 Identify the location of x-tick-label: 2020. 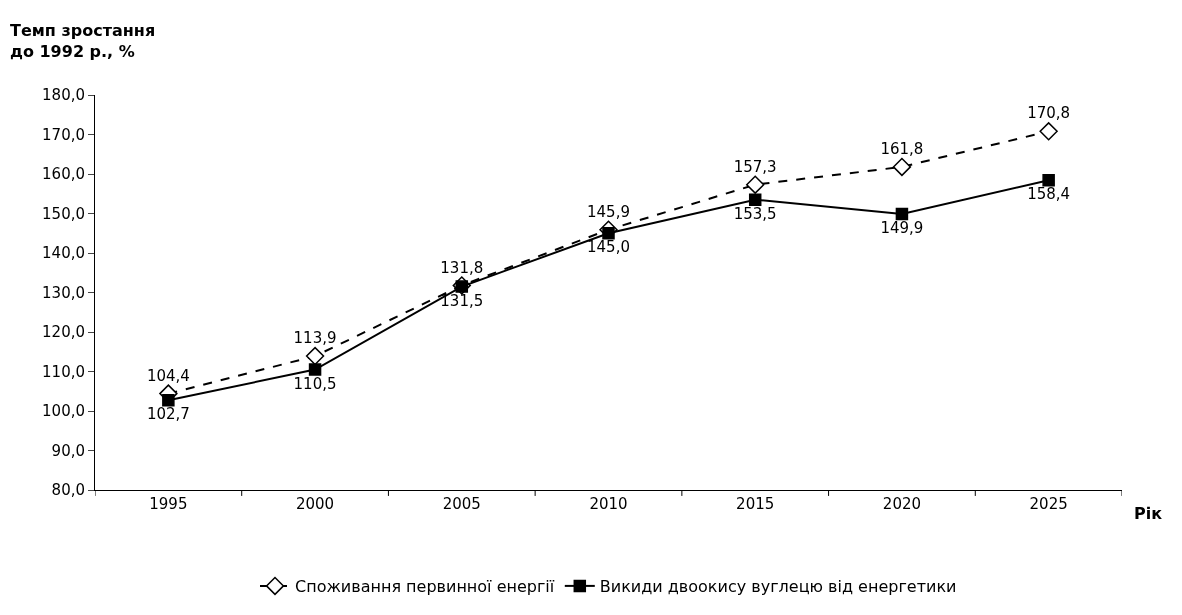
(902, 504).